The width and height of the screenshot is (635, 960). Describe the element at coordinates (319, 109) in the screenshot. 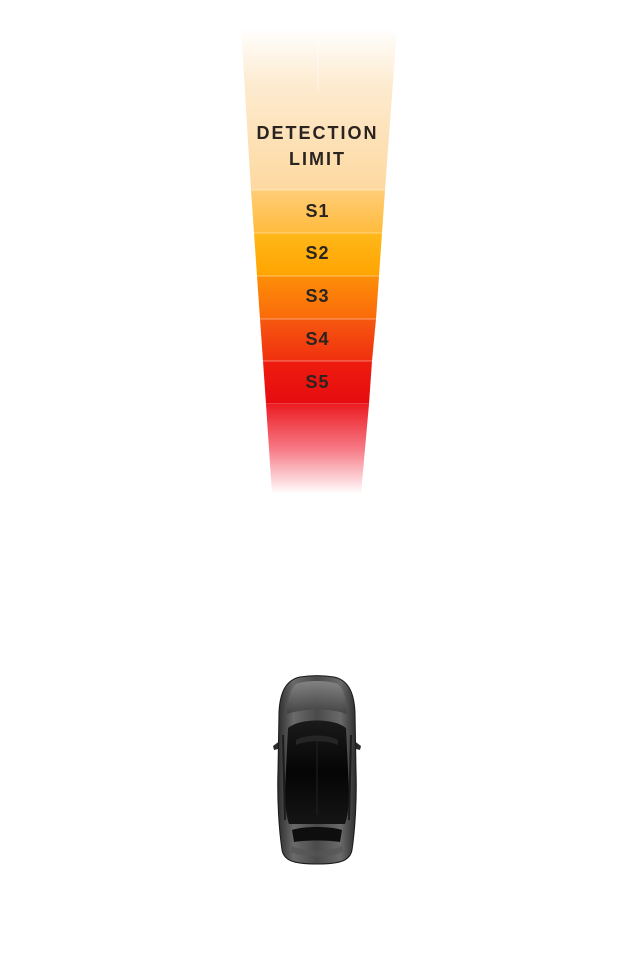

I see `detection-limit-area` at that location.